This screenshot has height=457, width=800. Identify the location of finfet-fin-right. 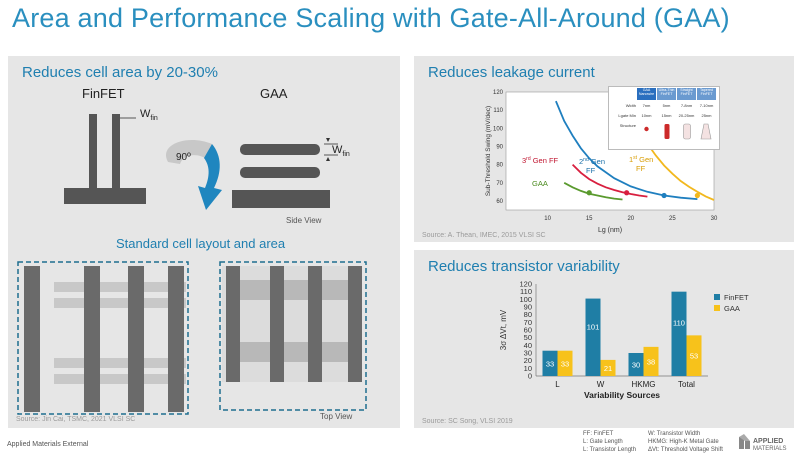
(116, 152).